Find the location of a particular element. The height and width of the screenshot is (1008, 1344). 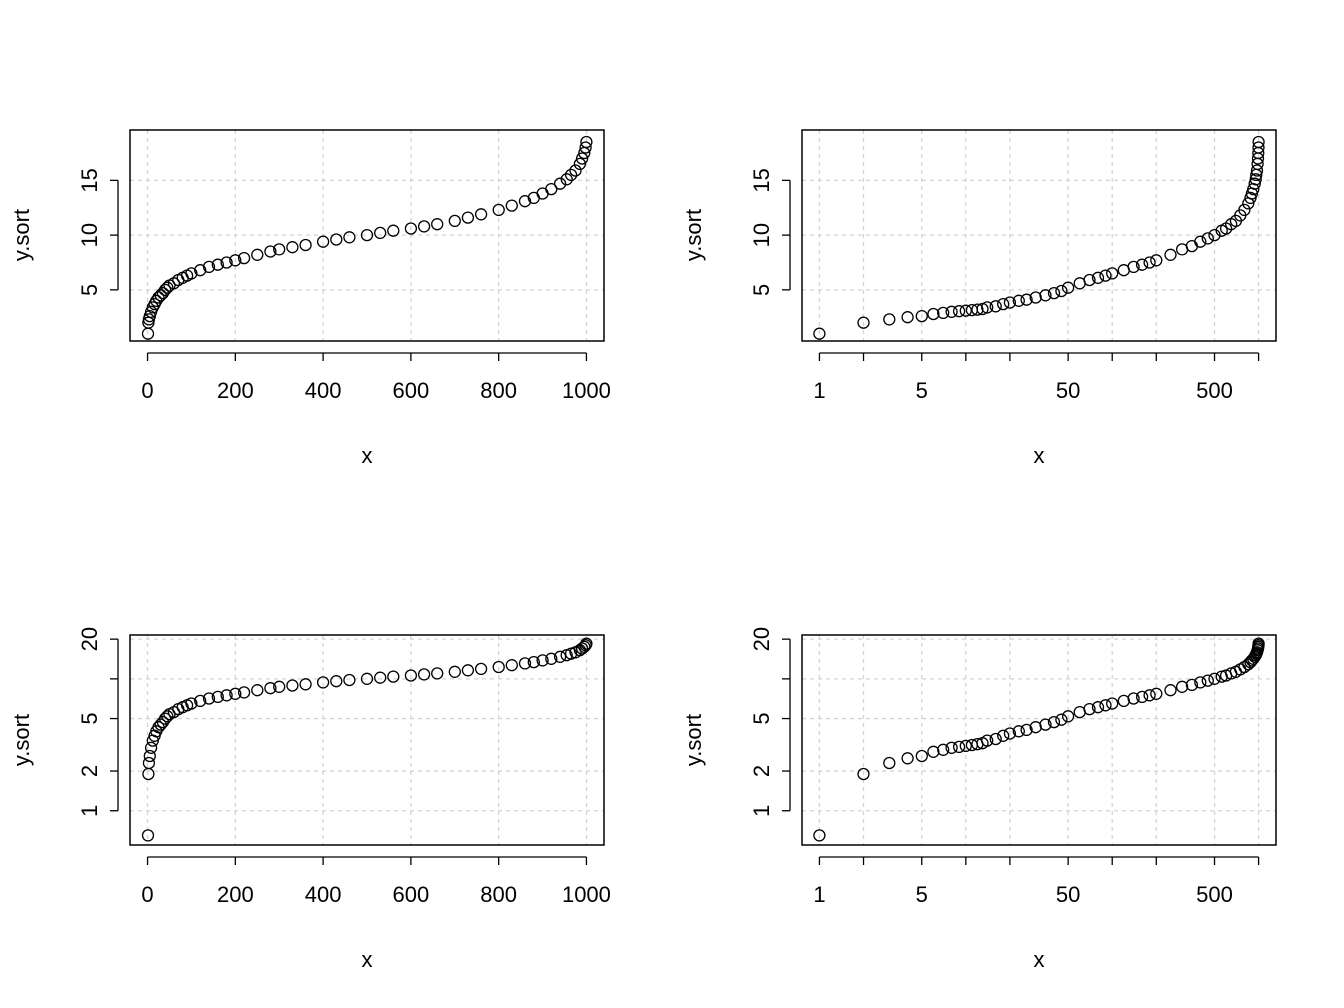

plot-frame is located at coordinates (1039, 740).